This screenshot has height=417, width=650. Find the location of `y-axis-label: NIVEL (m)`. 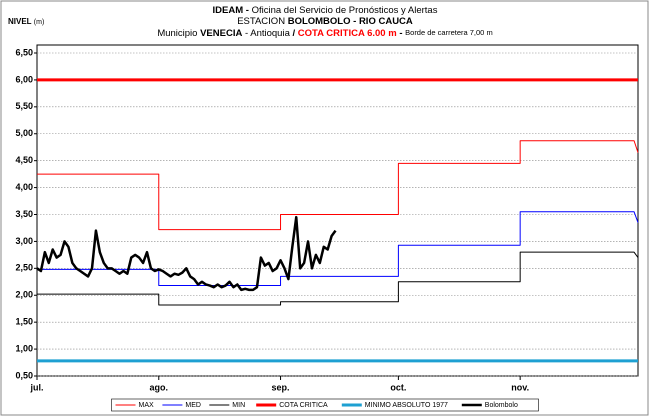

y-axis-label: NIVEL (m) is located at coordinates (26, 21).